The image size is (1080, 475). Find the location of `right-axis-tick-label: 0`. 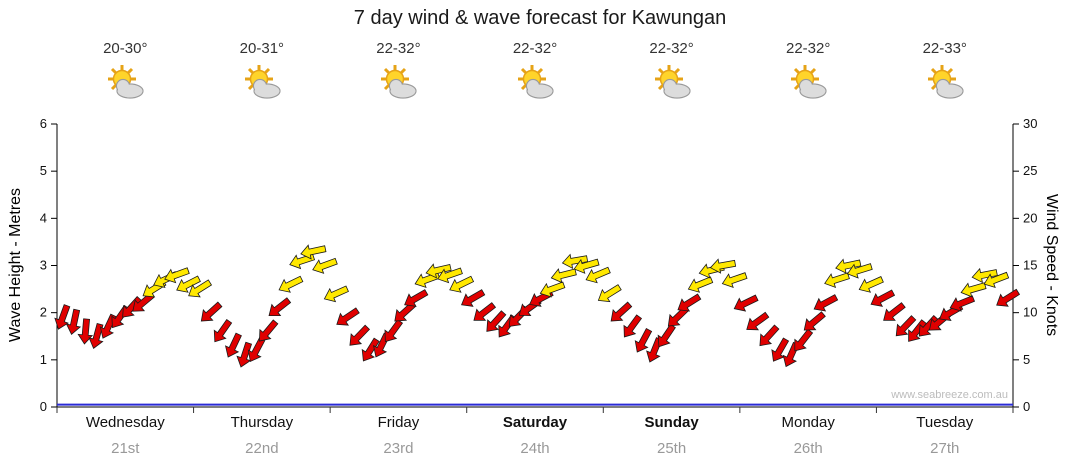

right-axis-tick-label: 0 is located at coordinates (1026, 406).